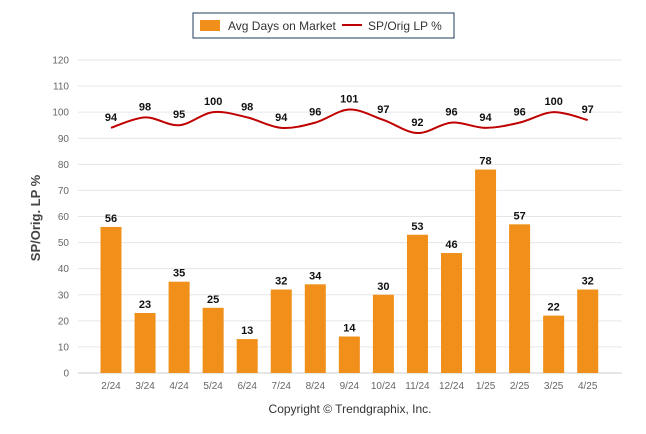  Describe the element at coordinates (588, 386) in the screenshot. I see `x-tick-label: 4/25` at that location.